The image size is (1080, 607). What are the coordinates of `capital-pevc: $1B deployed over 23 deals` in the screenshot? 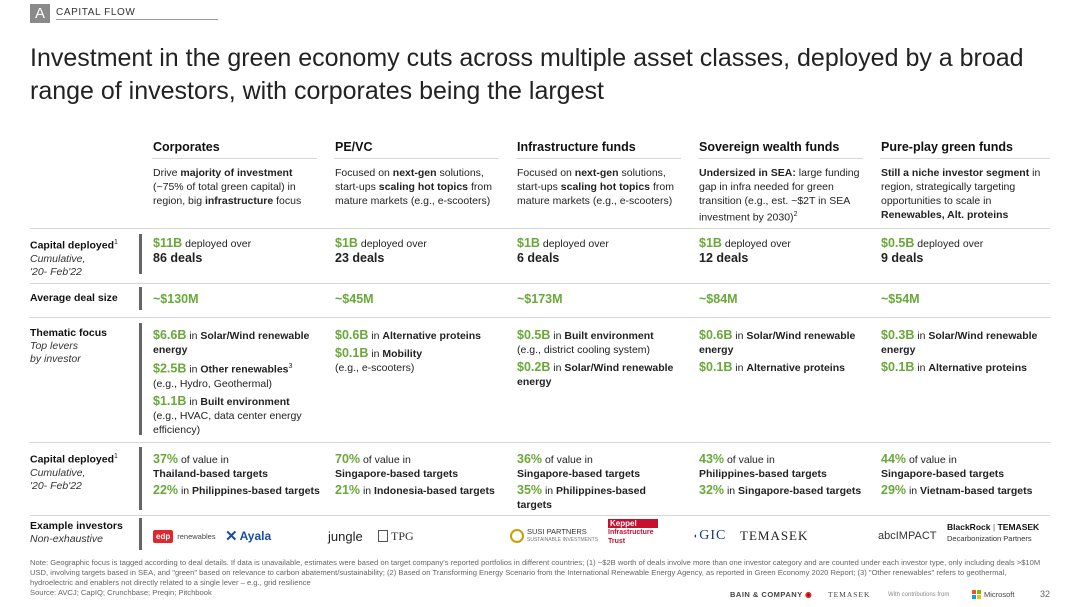 It's located at (381, 250).